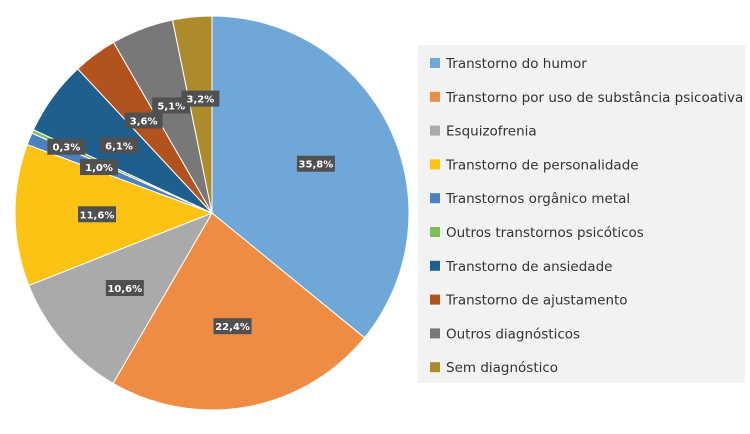 The height and width of the screenshot is (434, 750). I want to click on legend-label: Outros transtornos psicóticos, so click(545, 233).